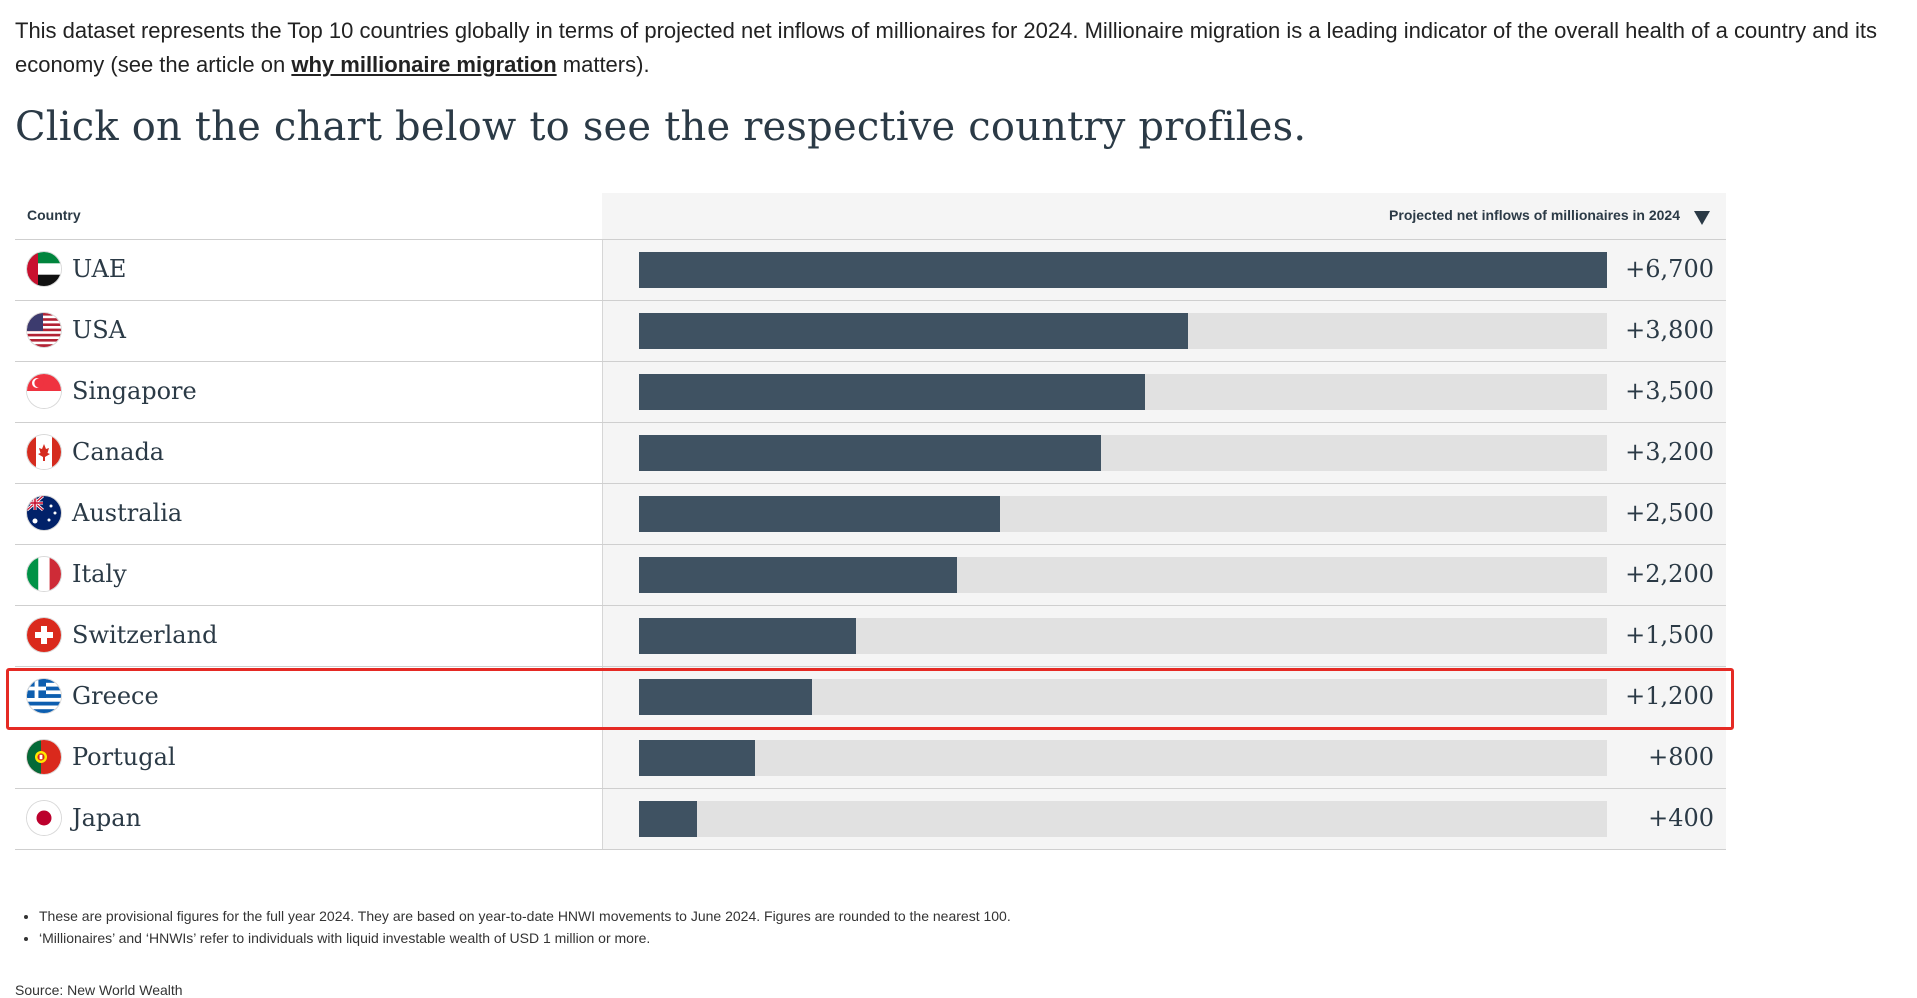  What do you see at coordinates (99, 990) in the screenshot?
I see `source-line: Source: New World Wealth` at bounding box center [99, 990].